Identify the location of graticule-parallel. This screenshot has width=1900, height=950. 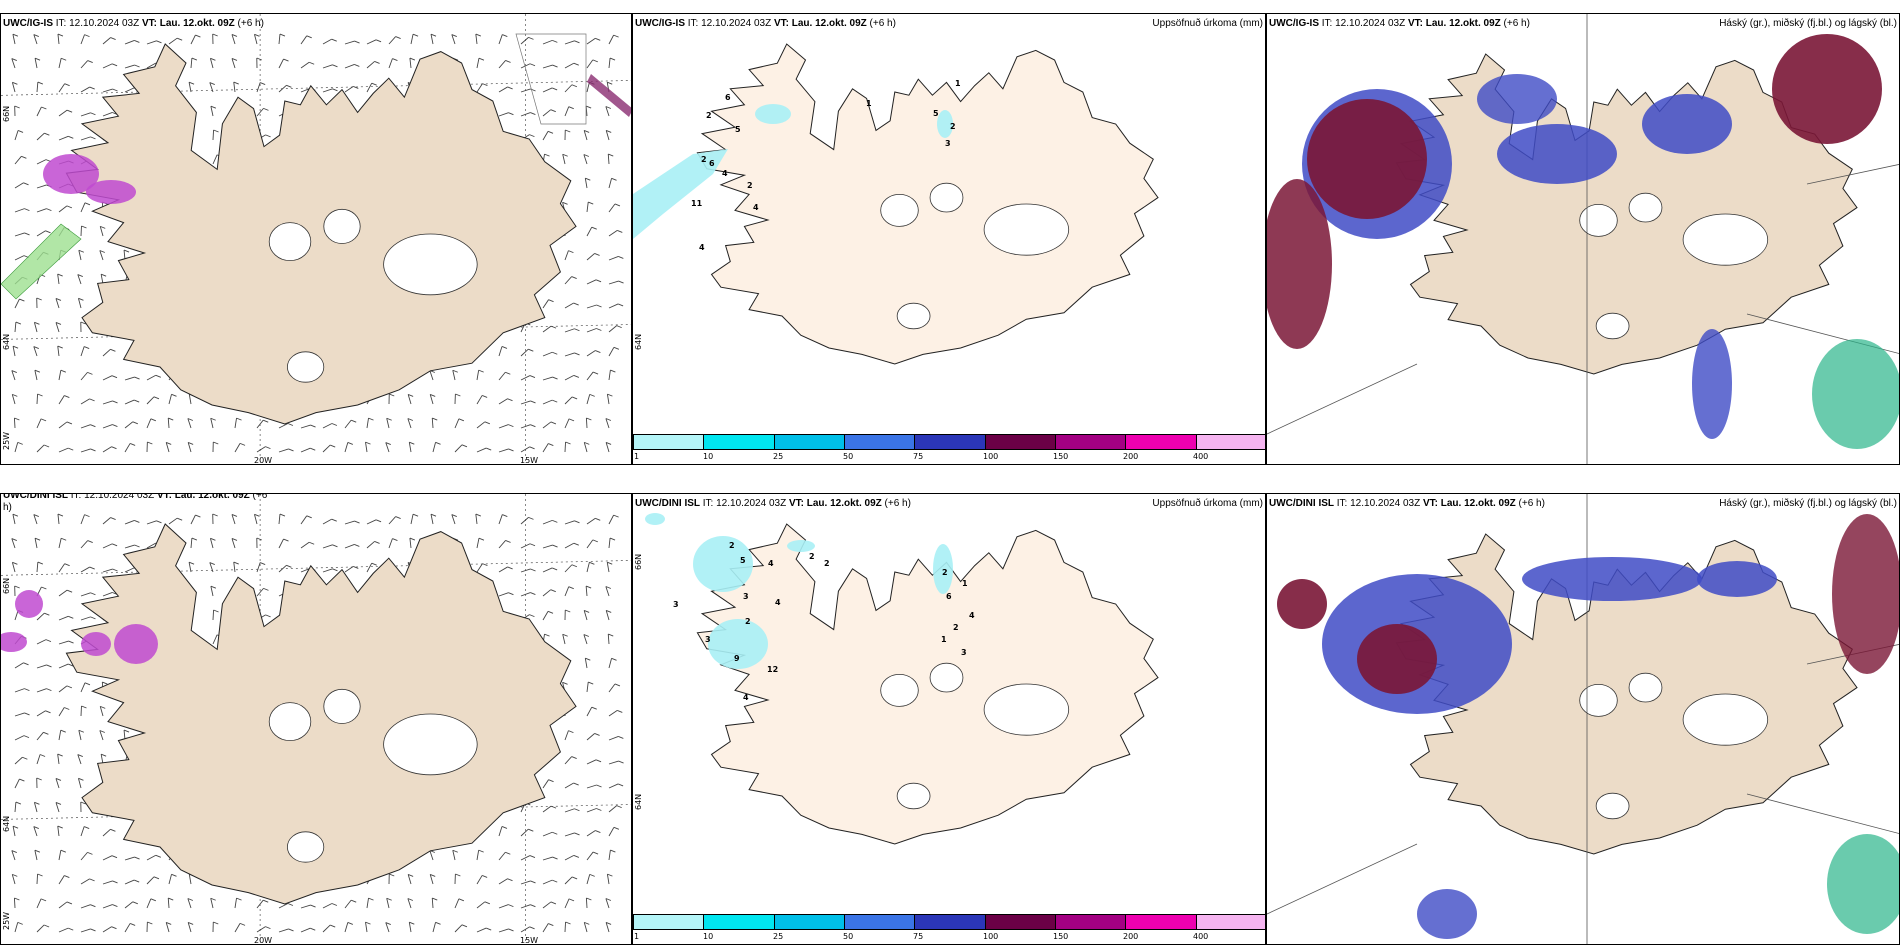
(316, 568).